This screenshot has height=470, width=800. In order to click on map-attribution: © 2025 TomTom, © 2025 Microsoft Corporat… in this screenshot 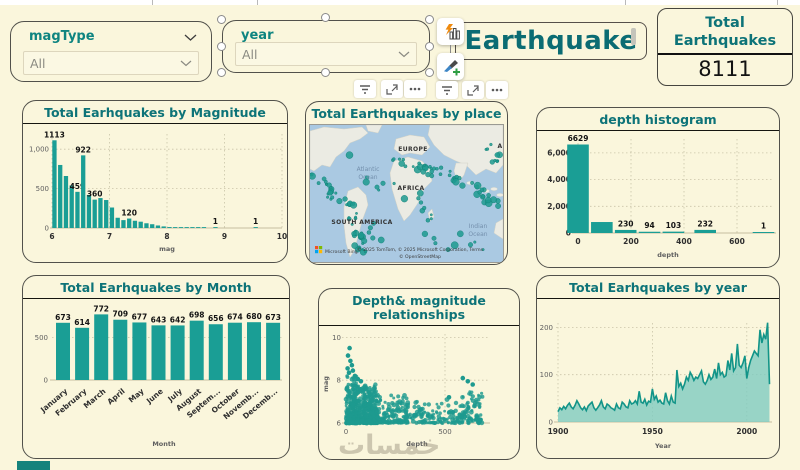, I will do `click(420, 249)`.